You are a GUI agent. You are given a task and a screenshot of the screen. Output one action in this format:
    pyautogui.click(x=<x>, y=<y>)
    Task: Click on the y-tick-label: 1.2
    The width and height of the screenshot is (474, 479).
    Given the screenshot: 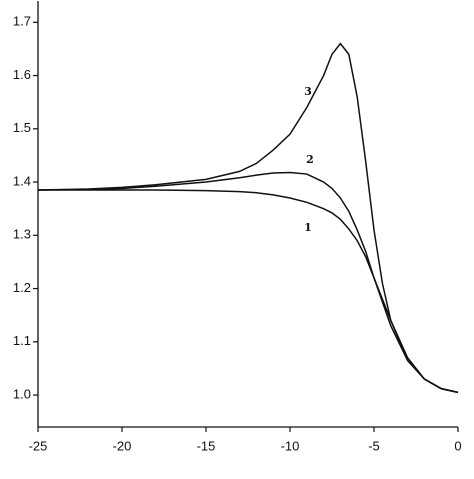 What is the action you would take?
    pyautogui.click(x=22, y=287)
    